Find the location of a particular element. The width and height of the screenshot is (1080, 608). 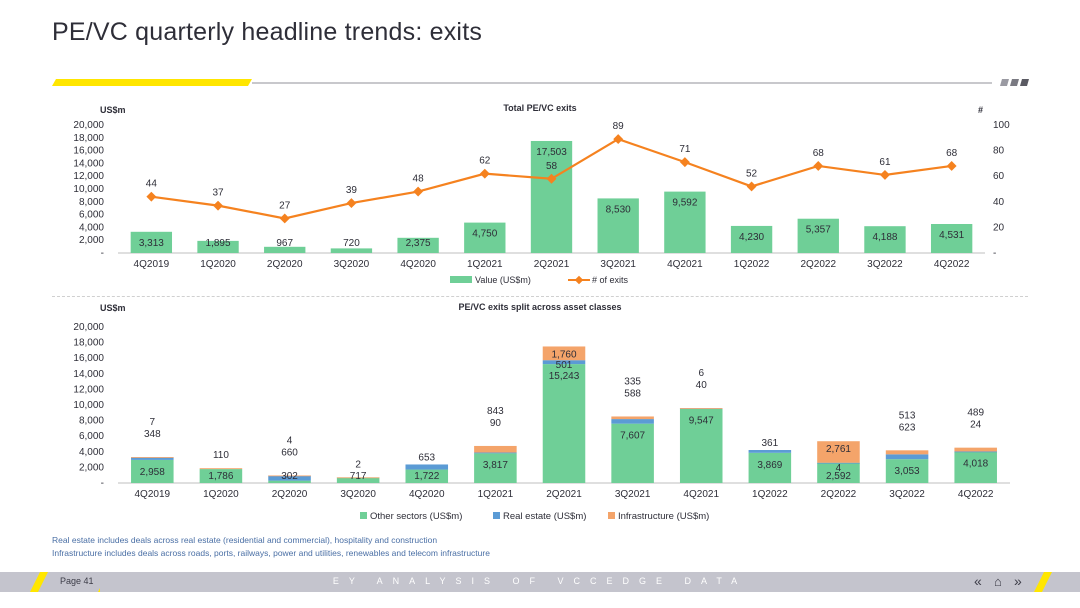

chart1-xtick-label: 2Q2021 is located at coordinates (552, 264).